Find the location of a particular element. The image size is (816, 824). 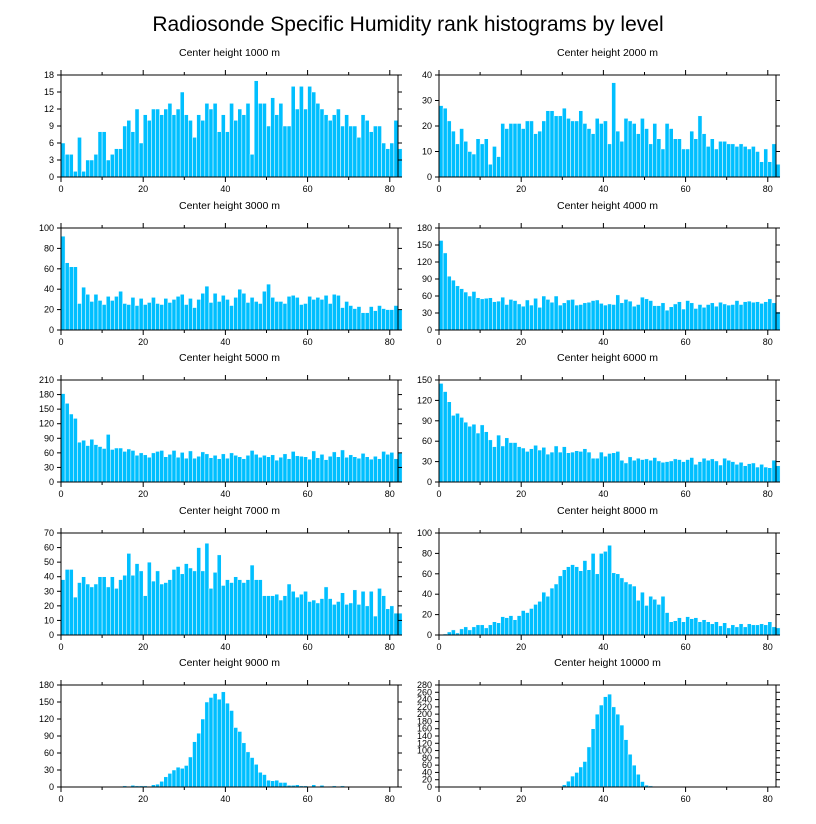

y-tick-label: 90 is located at coordinates (49, 438).